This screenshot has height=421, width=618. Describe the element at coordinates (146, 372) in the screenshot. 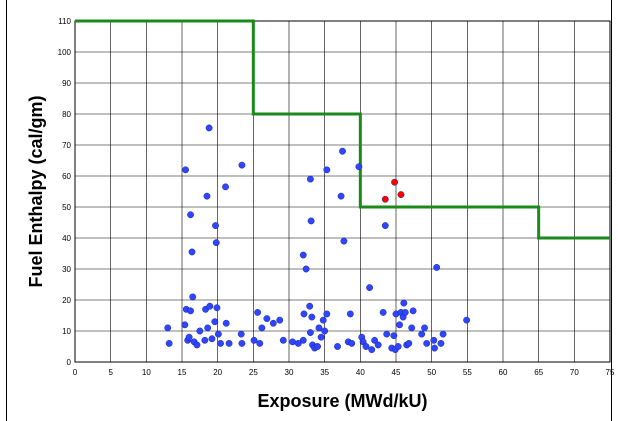

I see `x-tick-label-2: 10` at that location.